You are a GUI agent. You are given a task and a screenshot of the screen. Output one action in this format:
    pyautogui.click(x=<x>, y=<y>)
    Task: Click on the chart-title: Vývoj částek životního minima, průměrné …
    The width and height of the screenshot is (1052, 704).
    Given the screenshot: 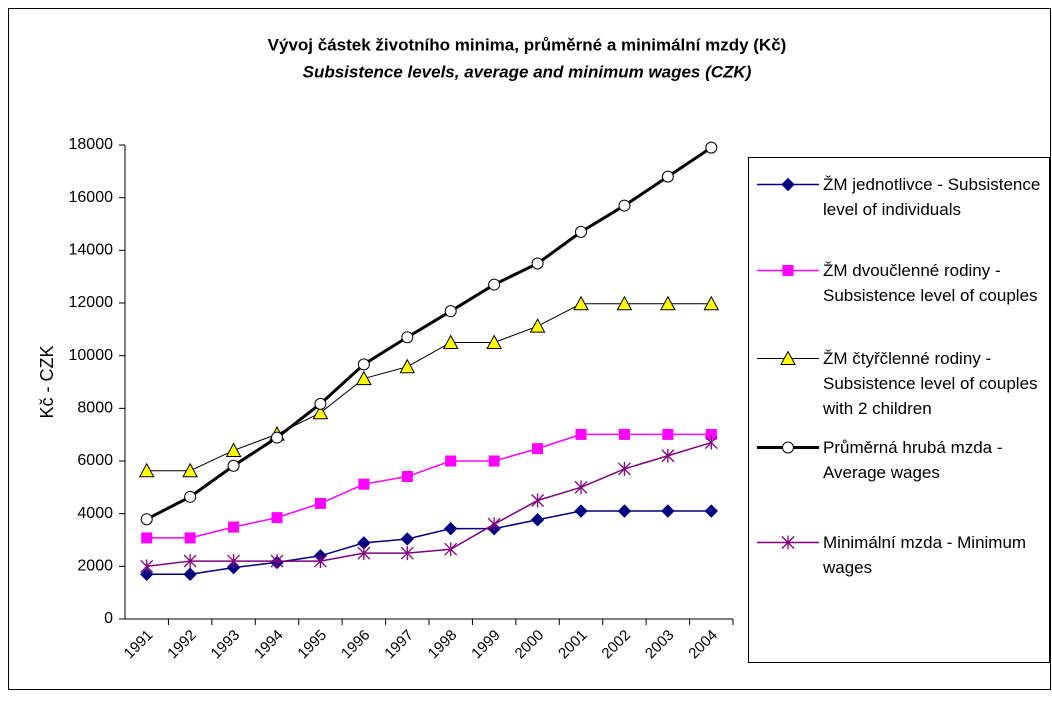 What is the action you would take?
    pyautogui.click(x=527, y=44)
    